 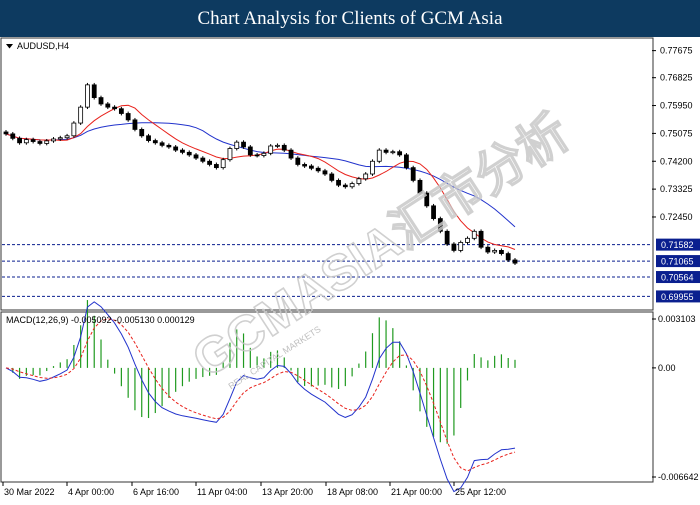 I want to click on price-tick-label: 0.73325, so click(x=676, y=189).